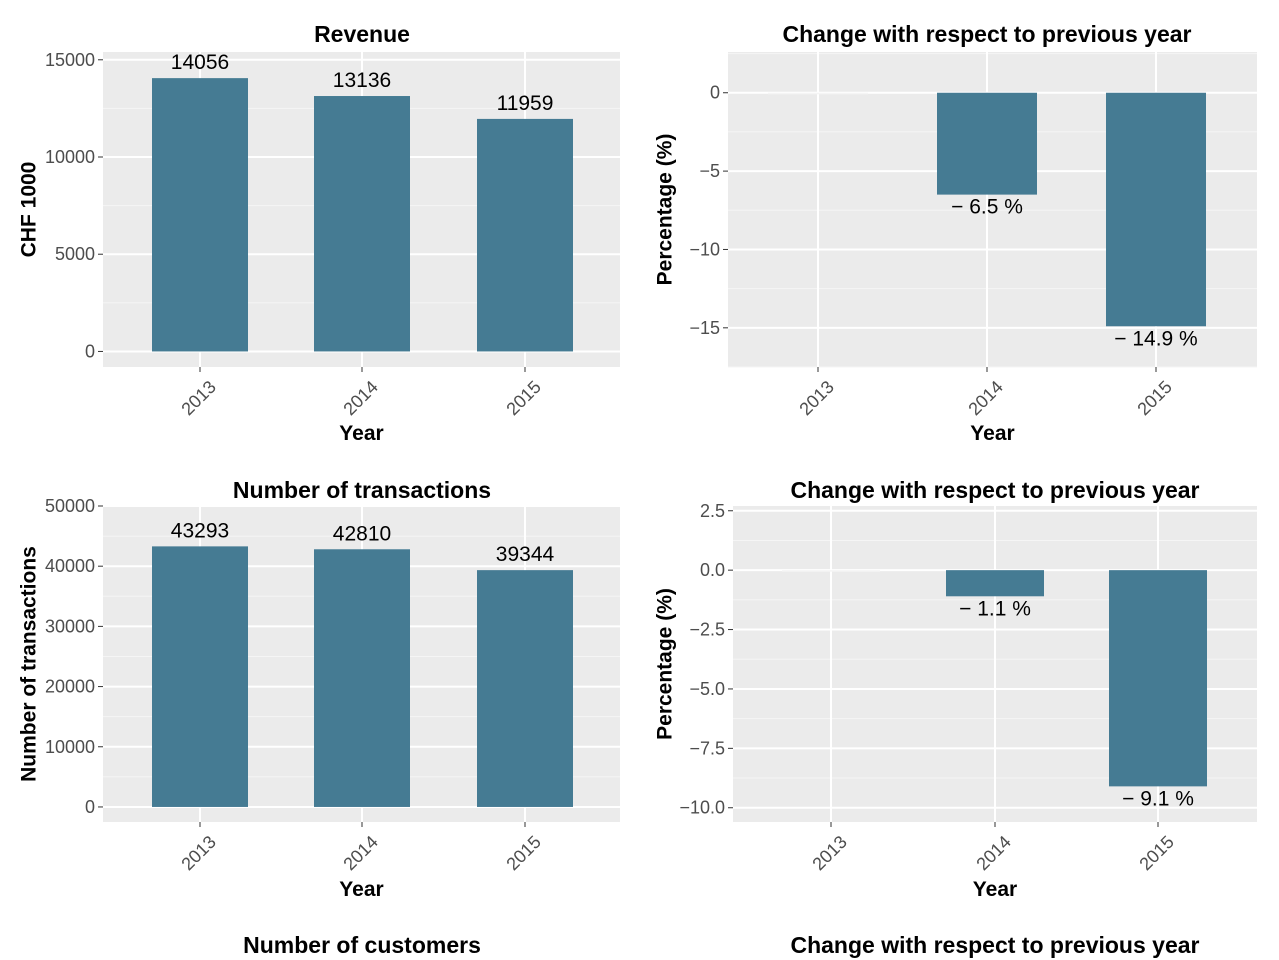  What do you see at coordinates (704, 249) in the screenshot?
I see `y-tick-label: −10` at bounding box center [704, 249].